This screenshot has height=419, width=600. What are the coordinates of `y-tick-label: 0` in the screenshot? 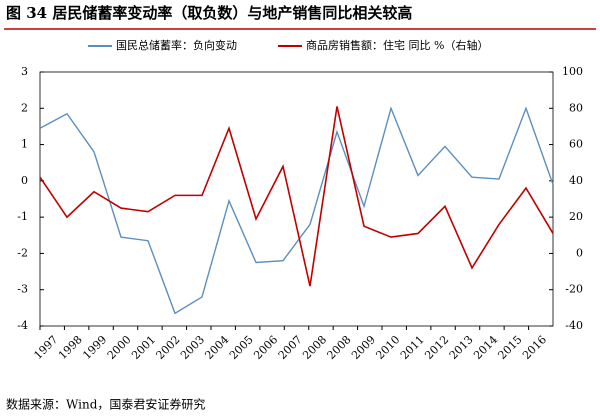 It's located at (24, 180).